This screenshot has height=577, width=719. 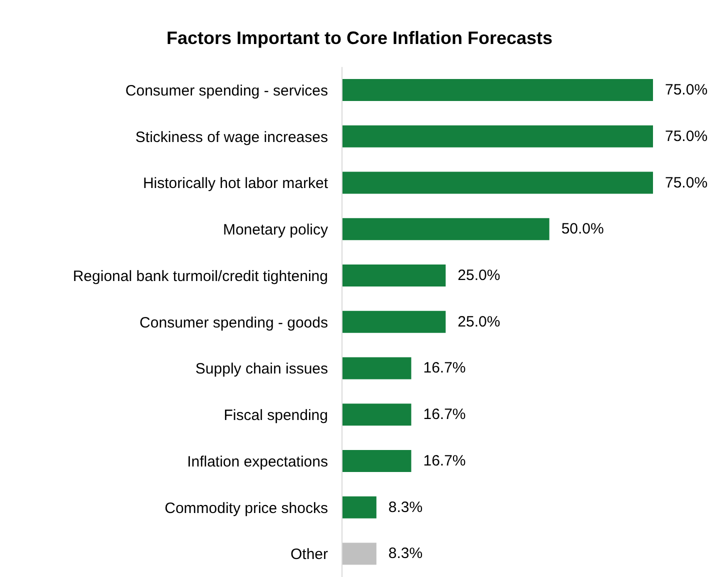 I want to click on y-tick-label: Supply chain issues, so click(x=261, y=369).